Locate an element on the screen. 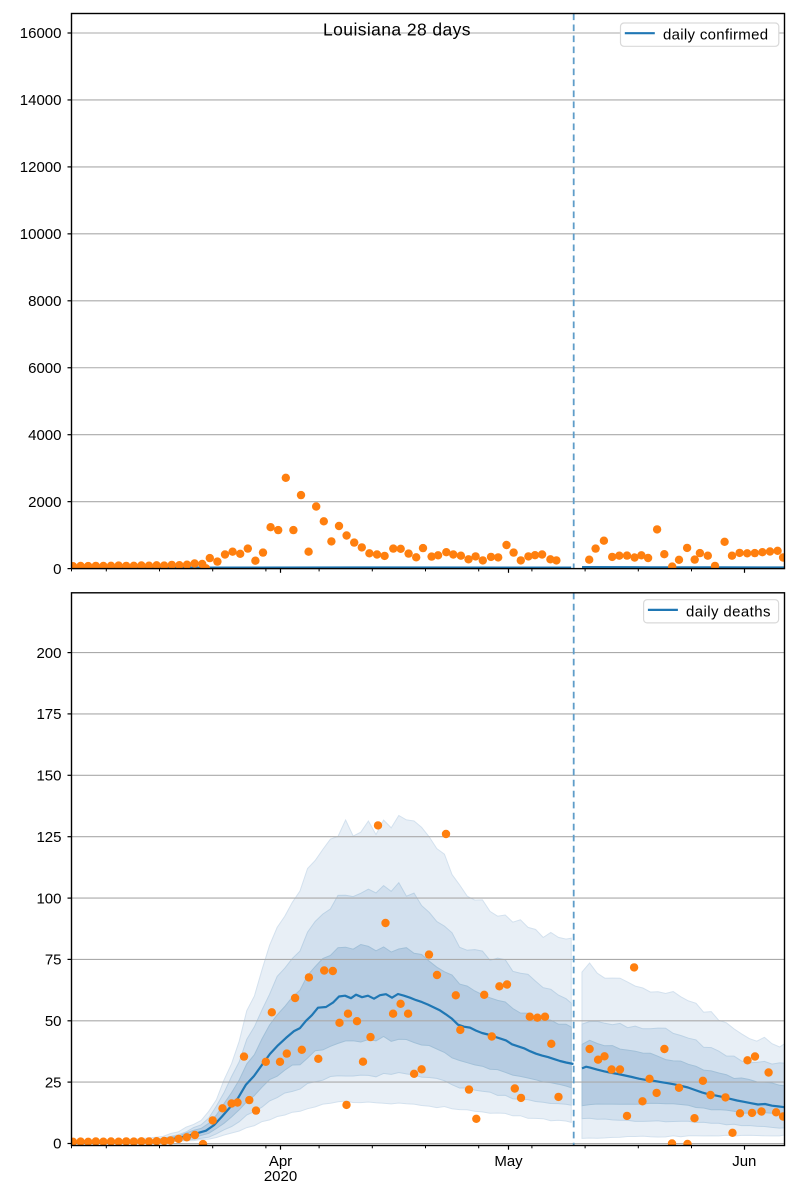  svg-text: Jun is located at coordinates (744, 1161).